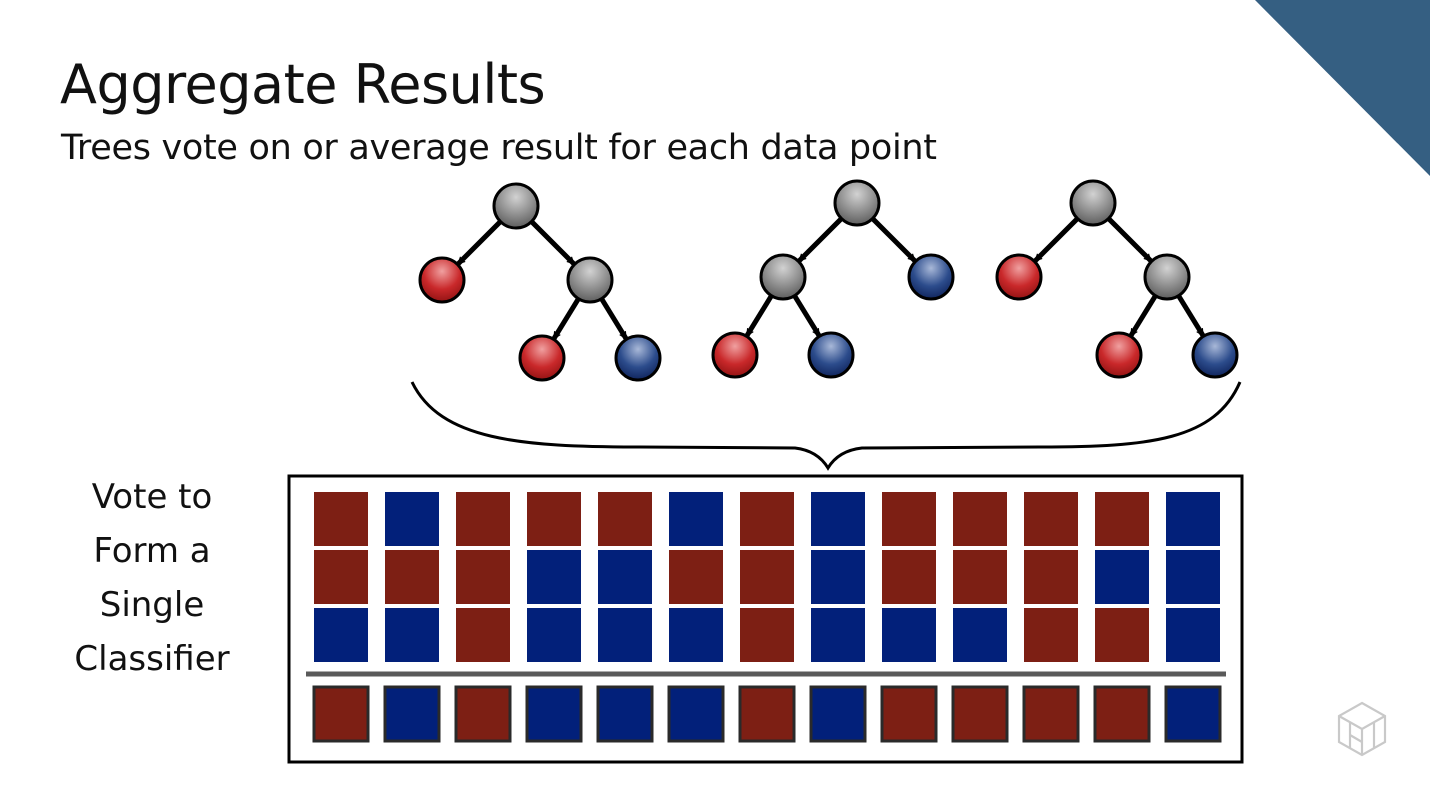 The height and width of the screenshot is (804, 1430). I want to click on slide-title: Aggregate Results, so click(303, 84).